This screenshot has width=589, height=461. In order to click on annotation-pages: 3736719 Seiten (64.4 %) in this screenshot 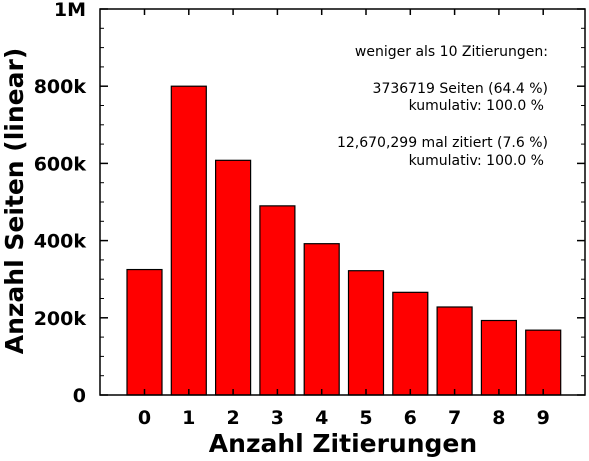, I will do `click(460, 89)`.